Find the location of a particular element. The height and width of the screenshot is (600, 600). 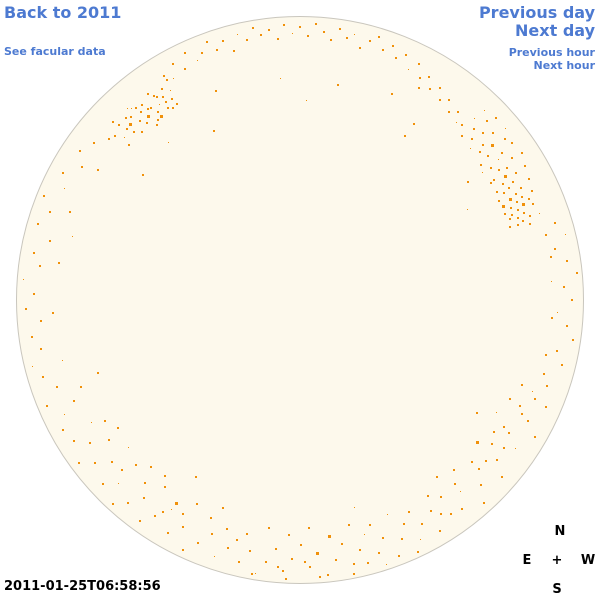

observation-timestamp: 2011-01-25T06:58:56 is located at coordinates (82, 586).